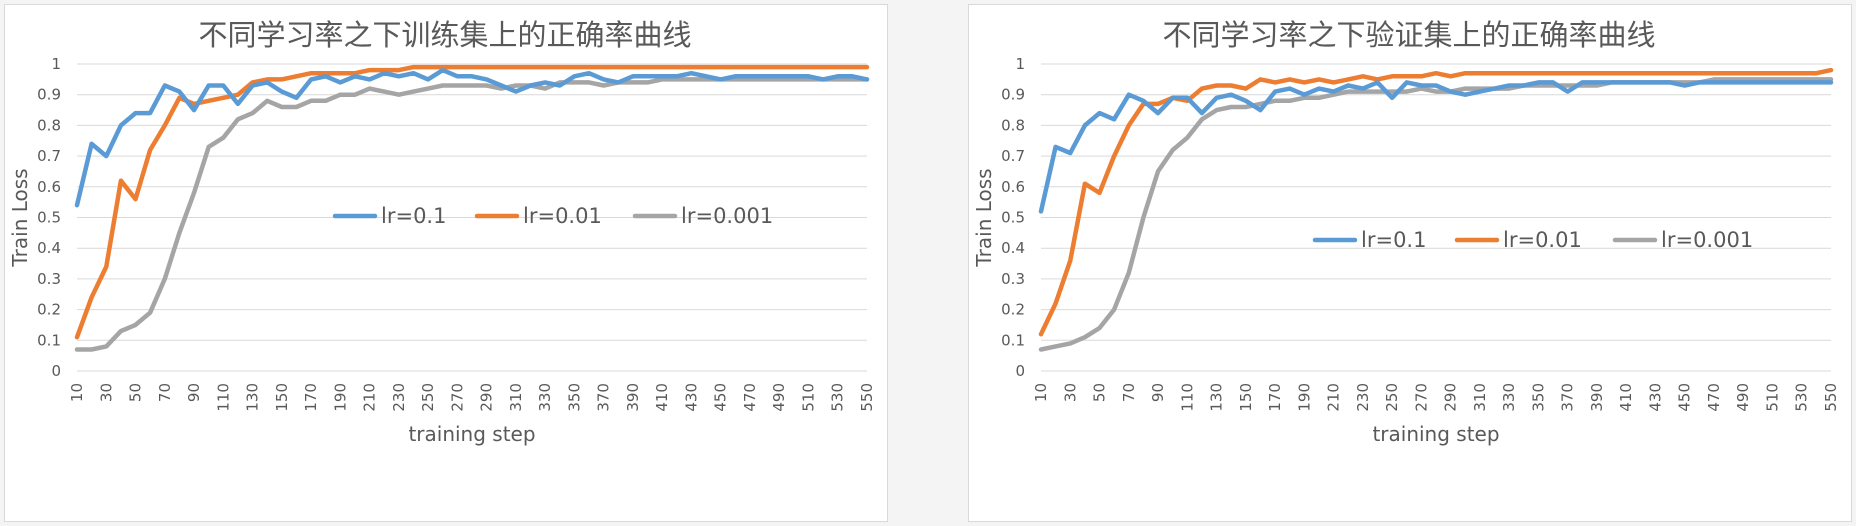 This screenshot has height=526, width=1856. What do you see at coordinates (1408, 35) in the screenshot?
I see `chart-title: 不同学习率之下验证集上的正确率曲线` at bounding box center [1408, 35].